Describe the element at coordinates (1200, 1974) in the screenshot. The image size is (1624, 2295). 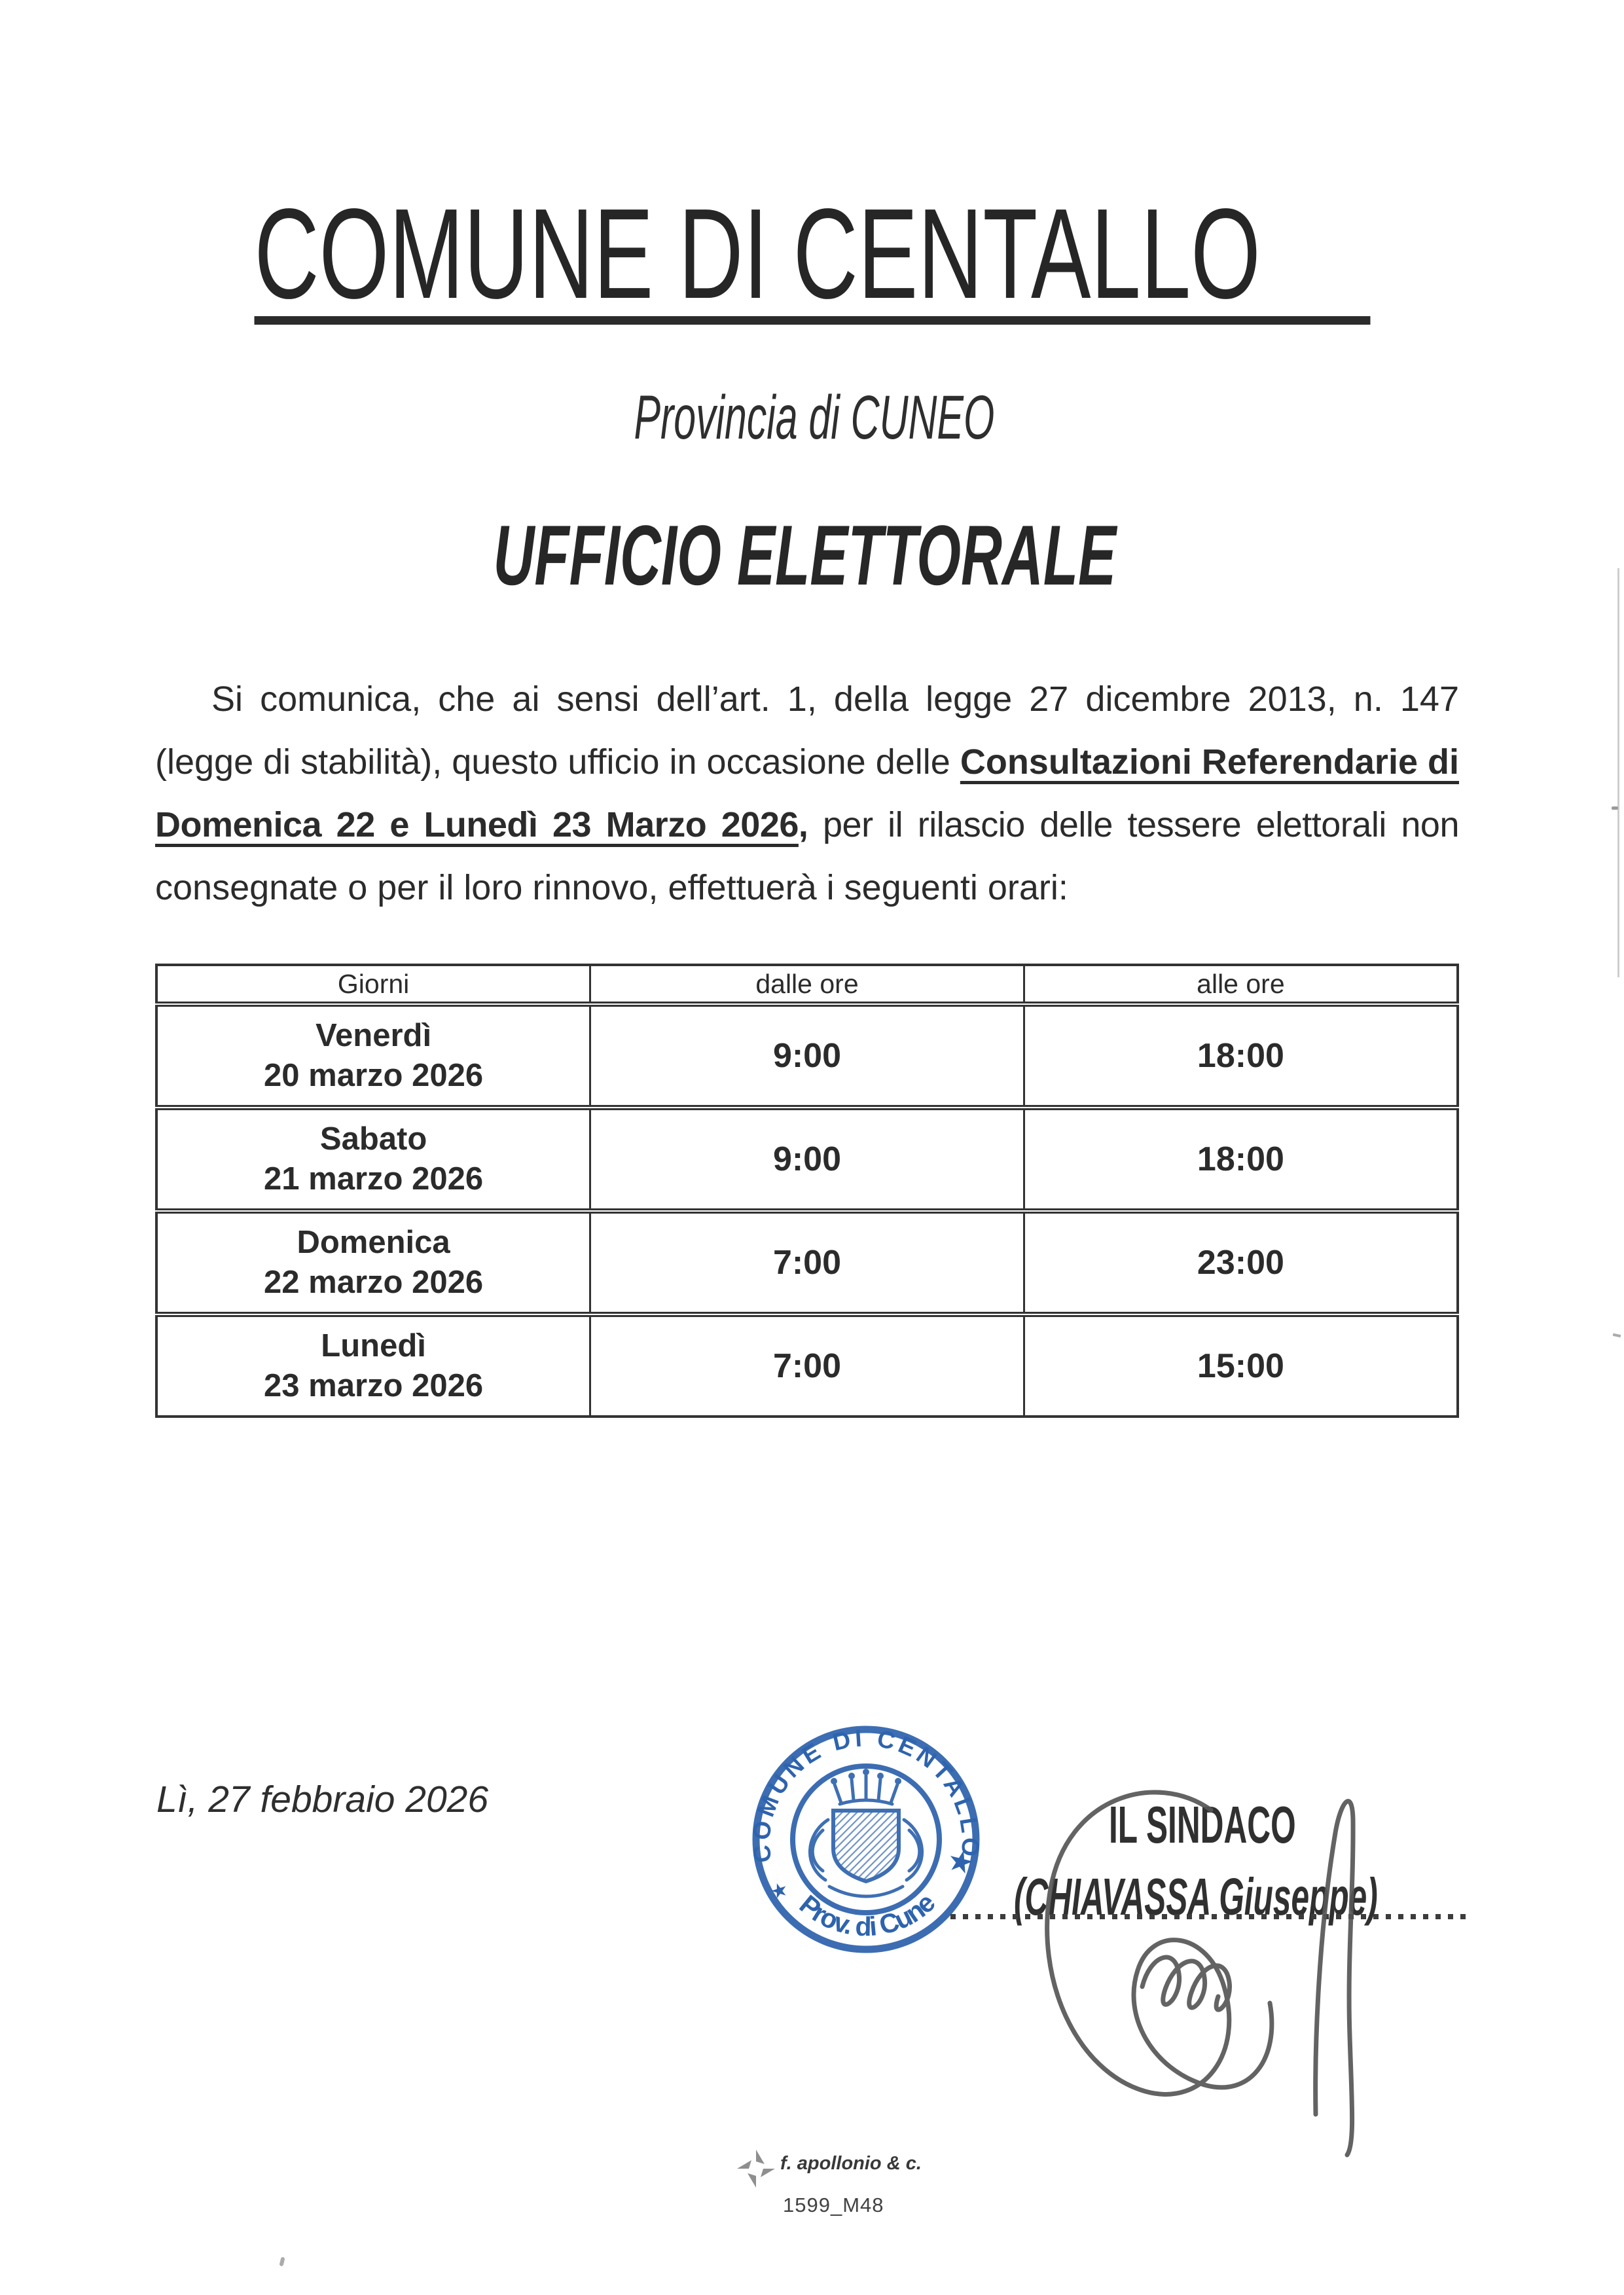
I see `signature-scrawl` at that location.